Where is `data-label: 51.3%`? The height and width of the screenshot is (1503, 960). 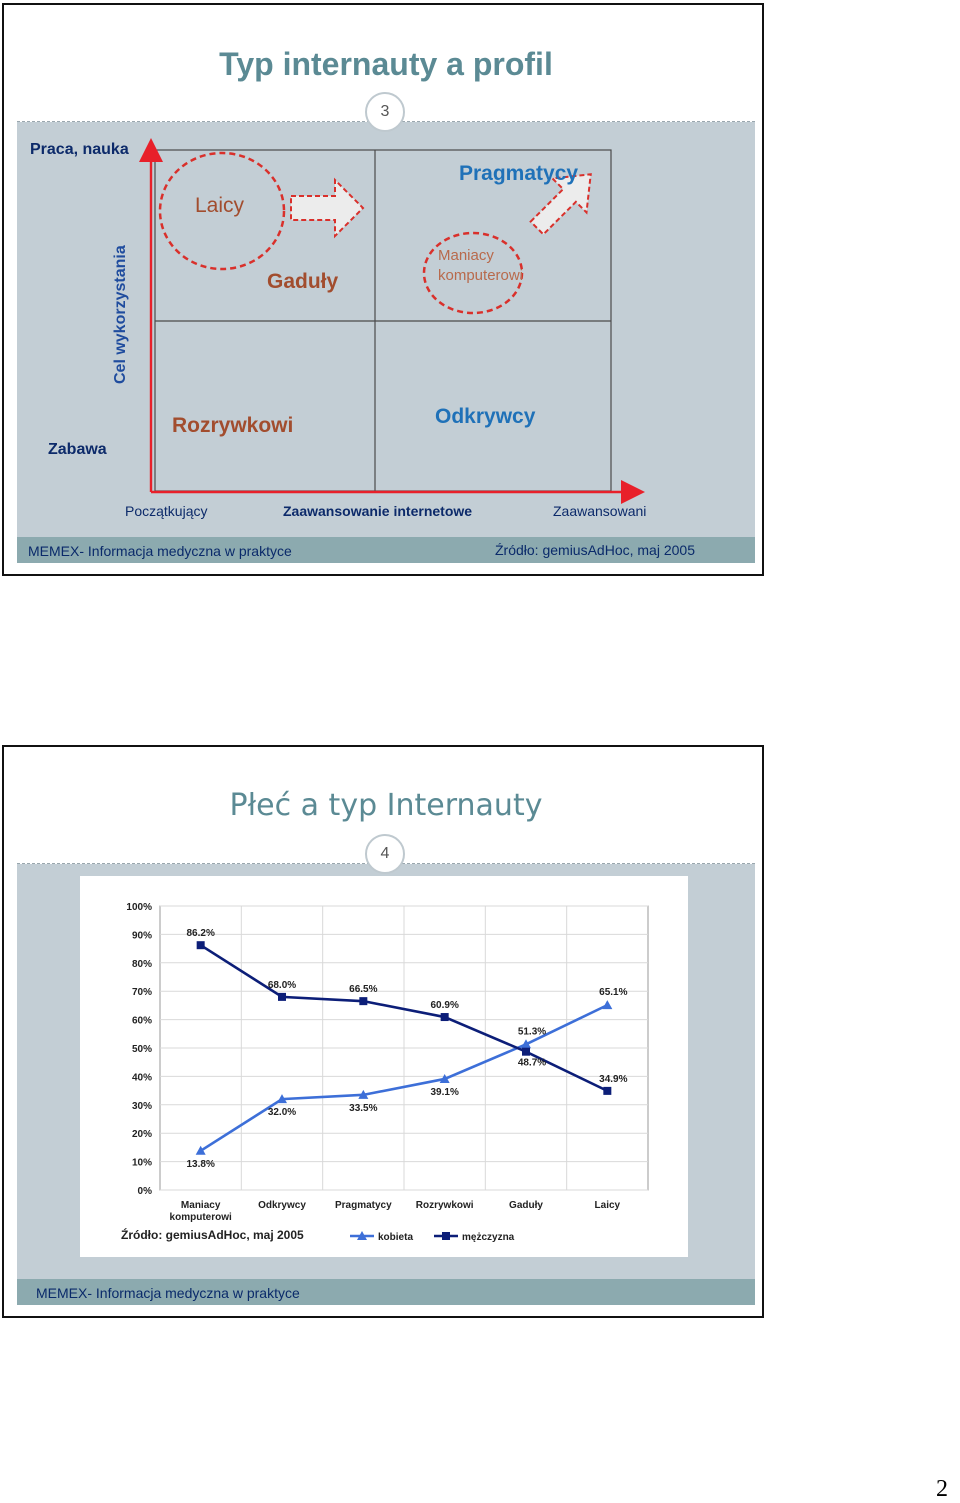 data-label: 51.3% is located at coordinates (532, 1031).